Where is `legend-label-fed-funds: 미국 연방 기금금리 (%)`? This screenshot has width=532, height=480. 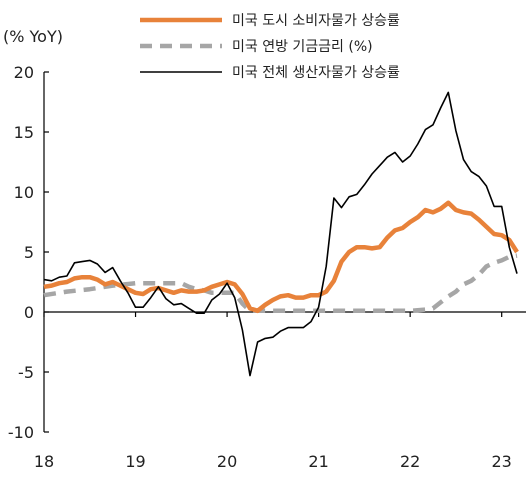
legend-label-fed-funds: 미국 연방 기금금리 (%) is located at coordinates (302, 47).